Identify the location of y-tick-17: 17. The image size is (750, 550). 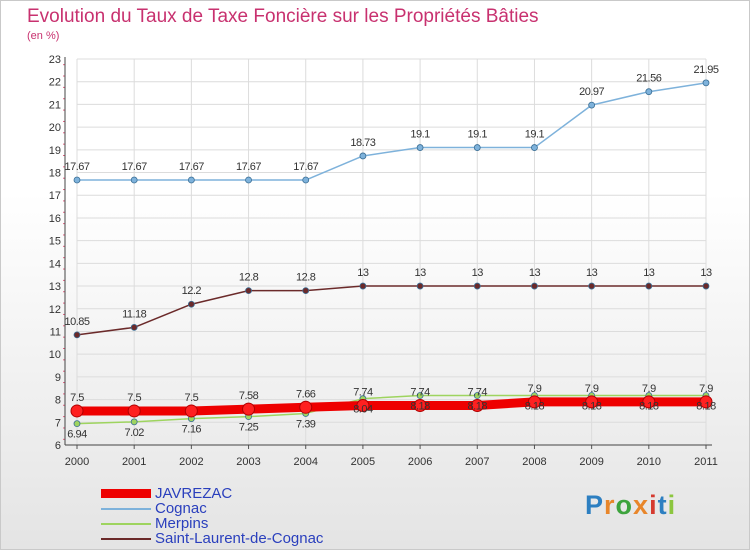
(55, 196).